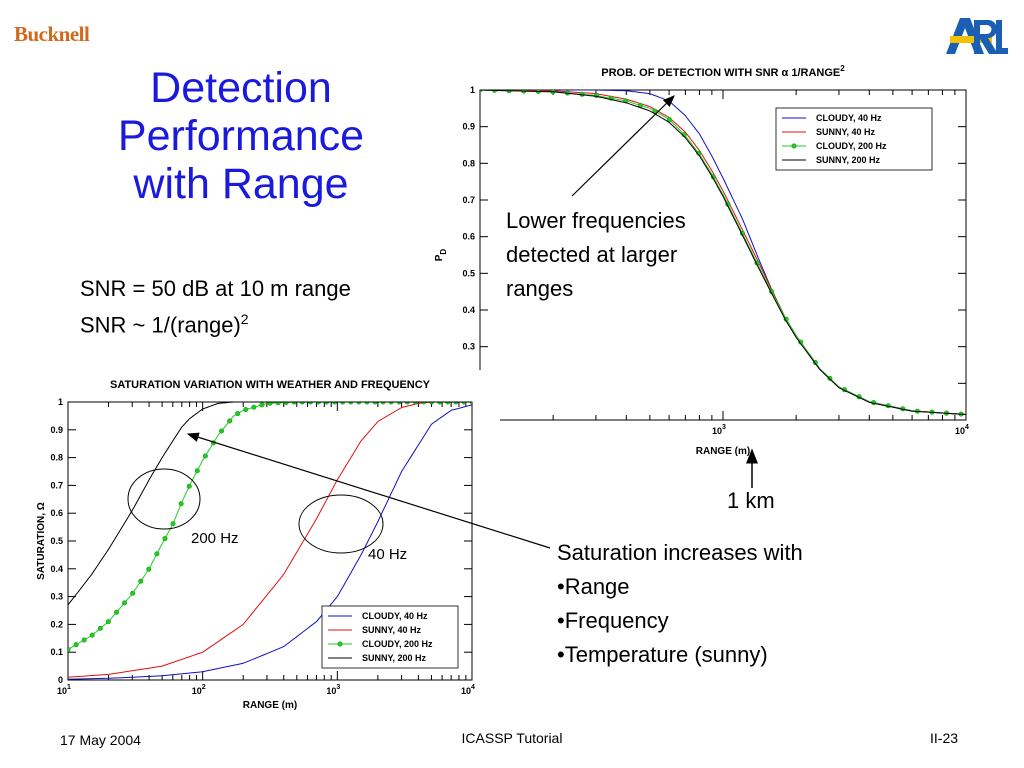 The width and height of the screenshot is (1024, 768). What do you see at coordinates (56, 541) in the screenshot?
I see `y-tick-label: 0.5` at bounding box center [56, 541].